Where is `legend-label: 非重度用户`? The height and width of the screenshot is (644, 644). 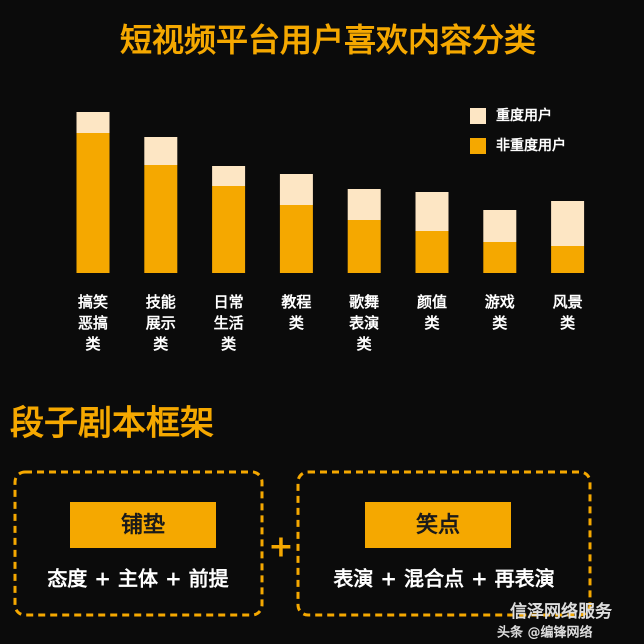
legend-label: 非重度用户 is located at coordinates (531, 145).